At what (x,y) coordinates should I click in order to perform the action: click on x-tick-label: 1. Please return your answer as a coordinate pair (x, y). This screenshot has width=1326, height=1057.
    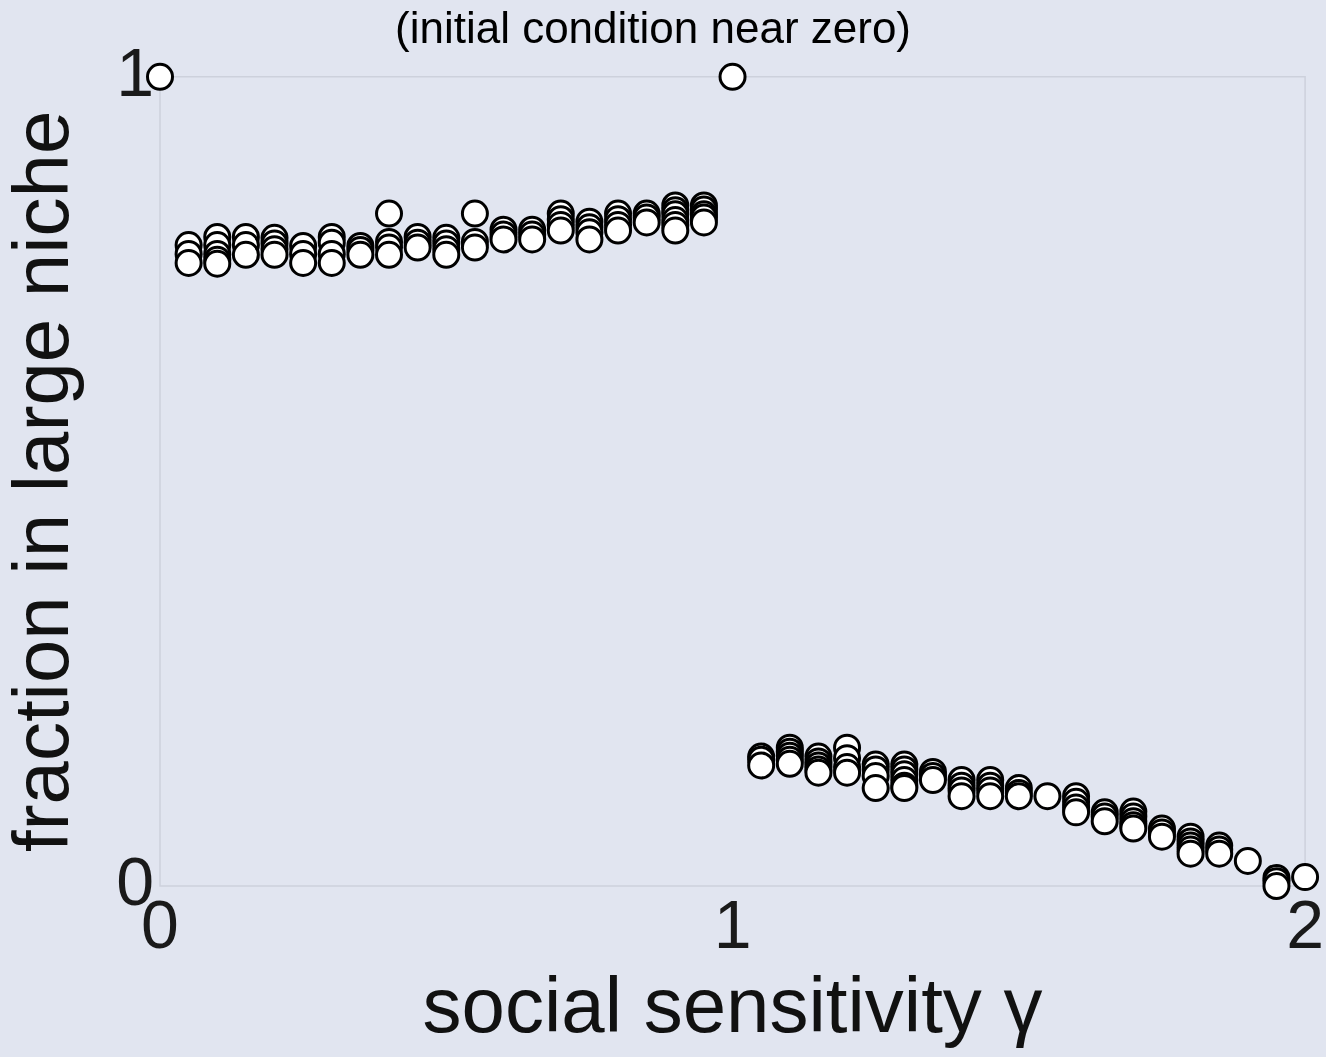
    Looking at the image, I should click on (732, 923).